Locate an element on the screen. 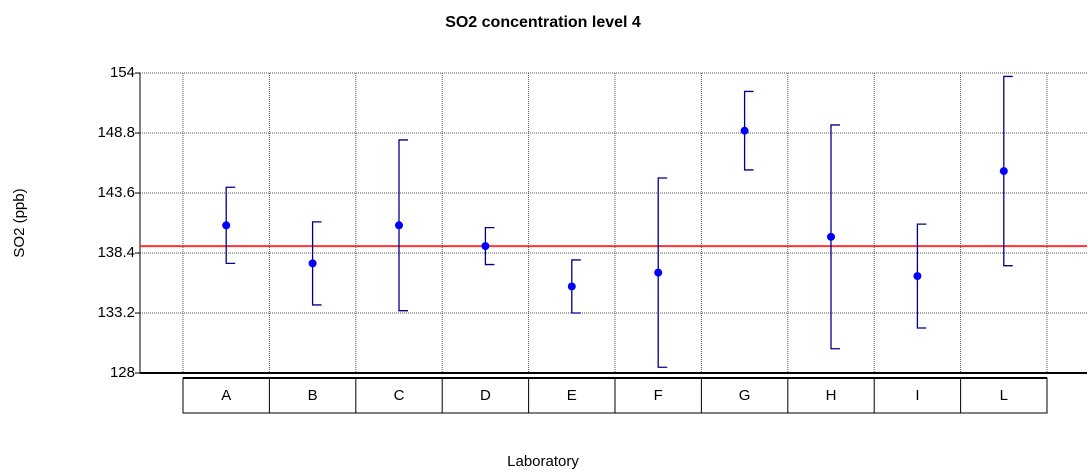  x-tick-label: L is located at coordinates (1004, 395).